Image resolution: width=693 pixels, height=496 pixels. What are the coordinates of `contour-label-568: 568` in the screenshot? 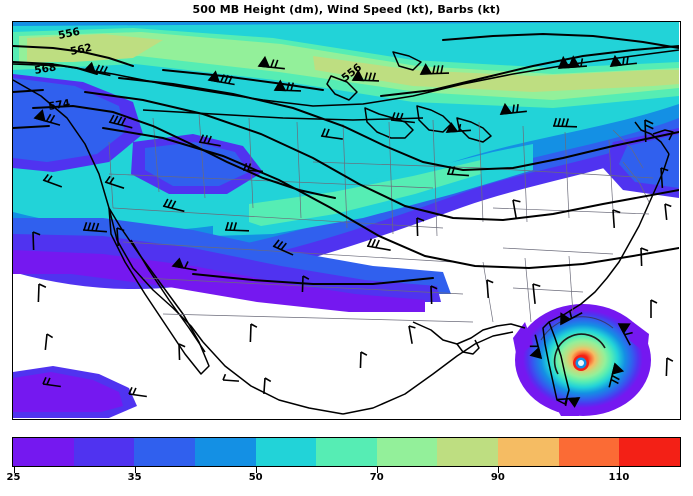 It's located at (45, 69).